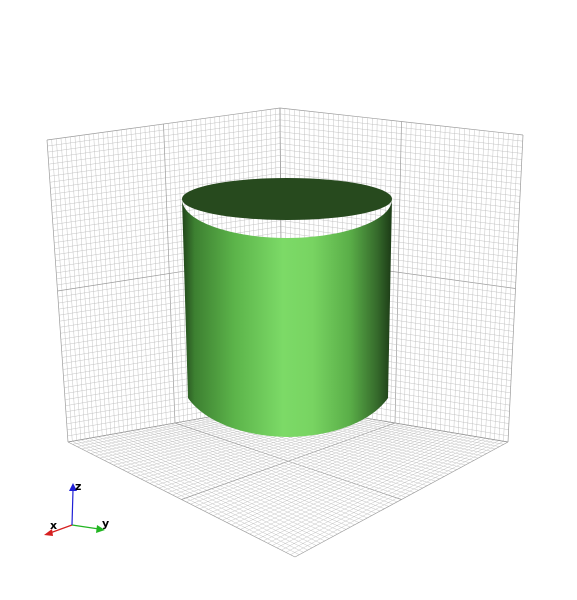 This screenshot has width=577, height=600. I want to click on cylinder-body, so click(287, 318).